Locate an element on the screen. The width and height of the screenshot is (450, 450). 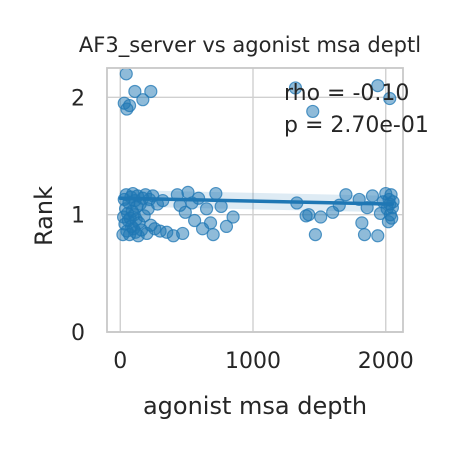
y-axis-label: Rank is located at coordinates (44, 216).